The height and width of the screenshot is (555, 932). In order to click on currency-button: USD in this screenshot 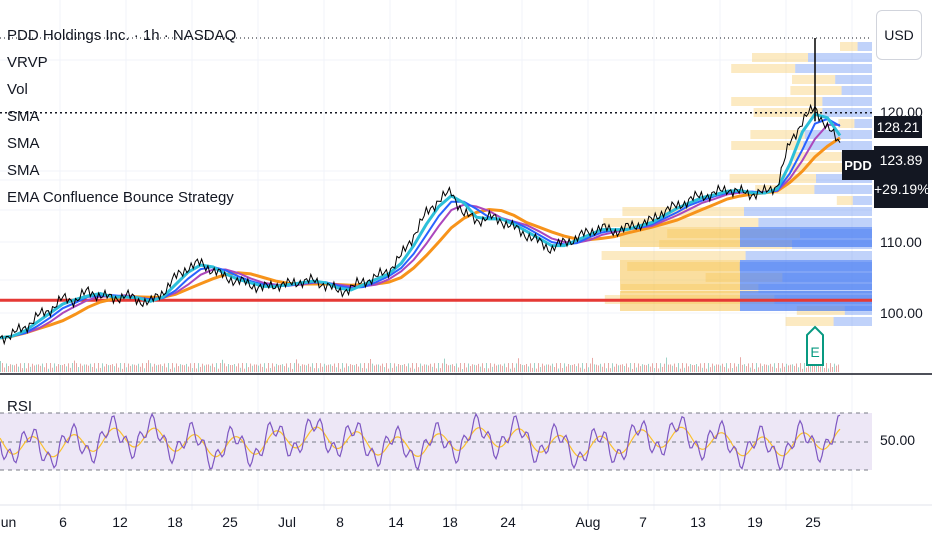, I will do `click(899, 35)`.